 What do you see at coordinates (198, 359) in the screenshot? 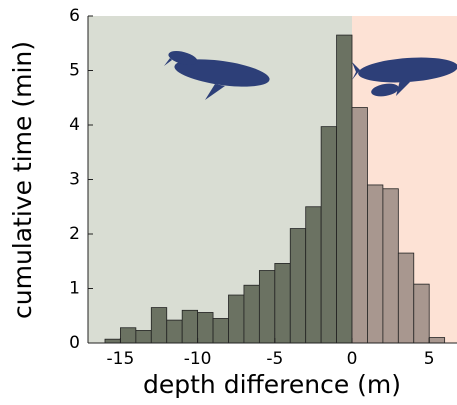
I see `x-tick-label: -10` at bounding box center [198, 359].